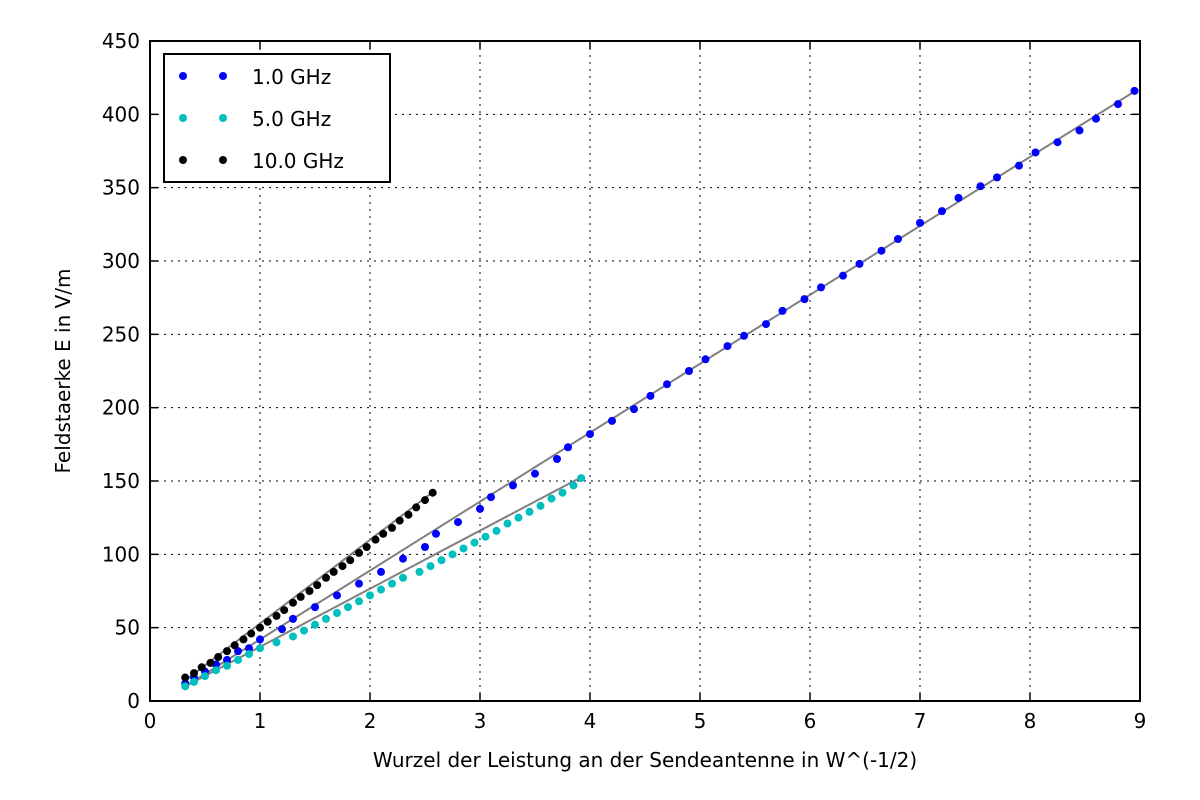 The image size is (1200, 800). I want to click on legend-item-2: 5.0 GHz, so click(255, 119).